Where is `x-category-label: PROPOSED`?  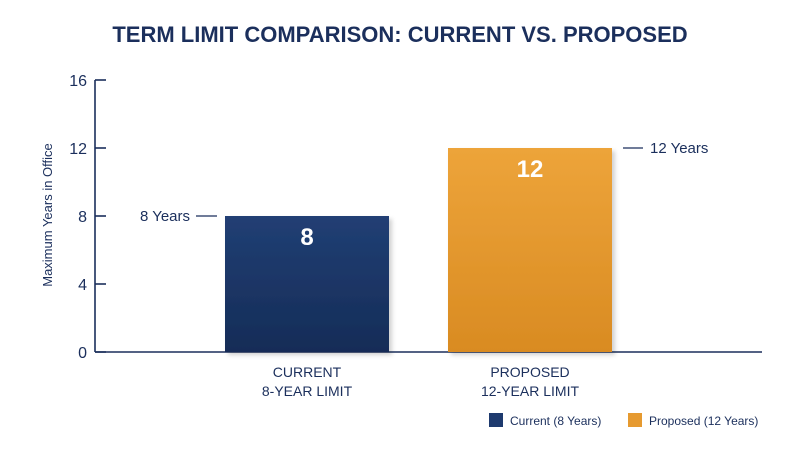 x-category-label: PROPOSED is located at coordinates (529, 372).